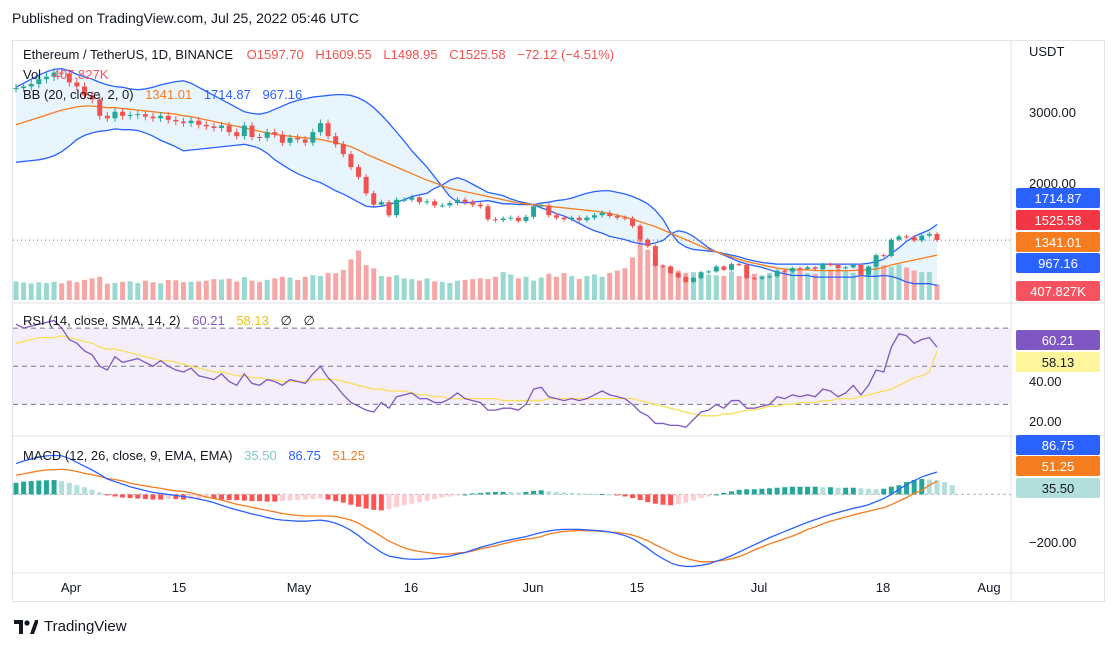  What do you see at coordinates (883, 587) in the screenshot?
I see `time-tick-jul18: 18` at bounding box center [883, 587].